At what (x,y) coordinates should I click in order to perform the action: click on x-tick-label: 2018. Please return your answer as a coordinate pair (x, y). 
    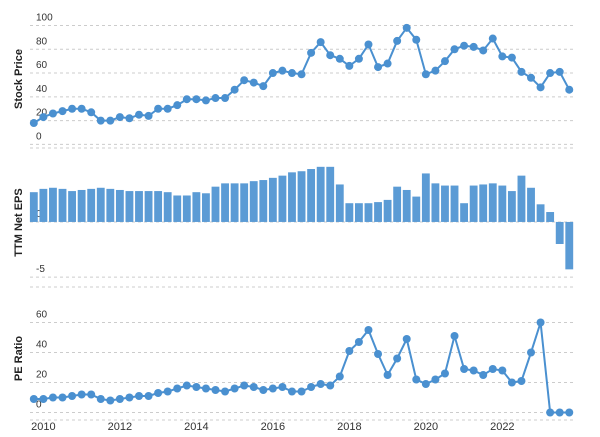
    Looking at the image, I should click on (349, 427).